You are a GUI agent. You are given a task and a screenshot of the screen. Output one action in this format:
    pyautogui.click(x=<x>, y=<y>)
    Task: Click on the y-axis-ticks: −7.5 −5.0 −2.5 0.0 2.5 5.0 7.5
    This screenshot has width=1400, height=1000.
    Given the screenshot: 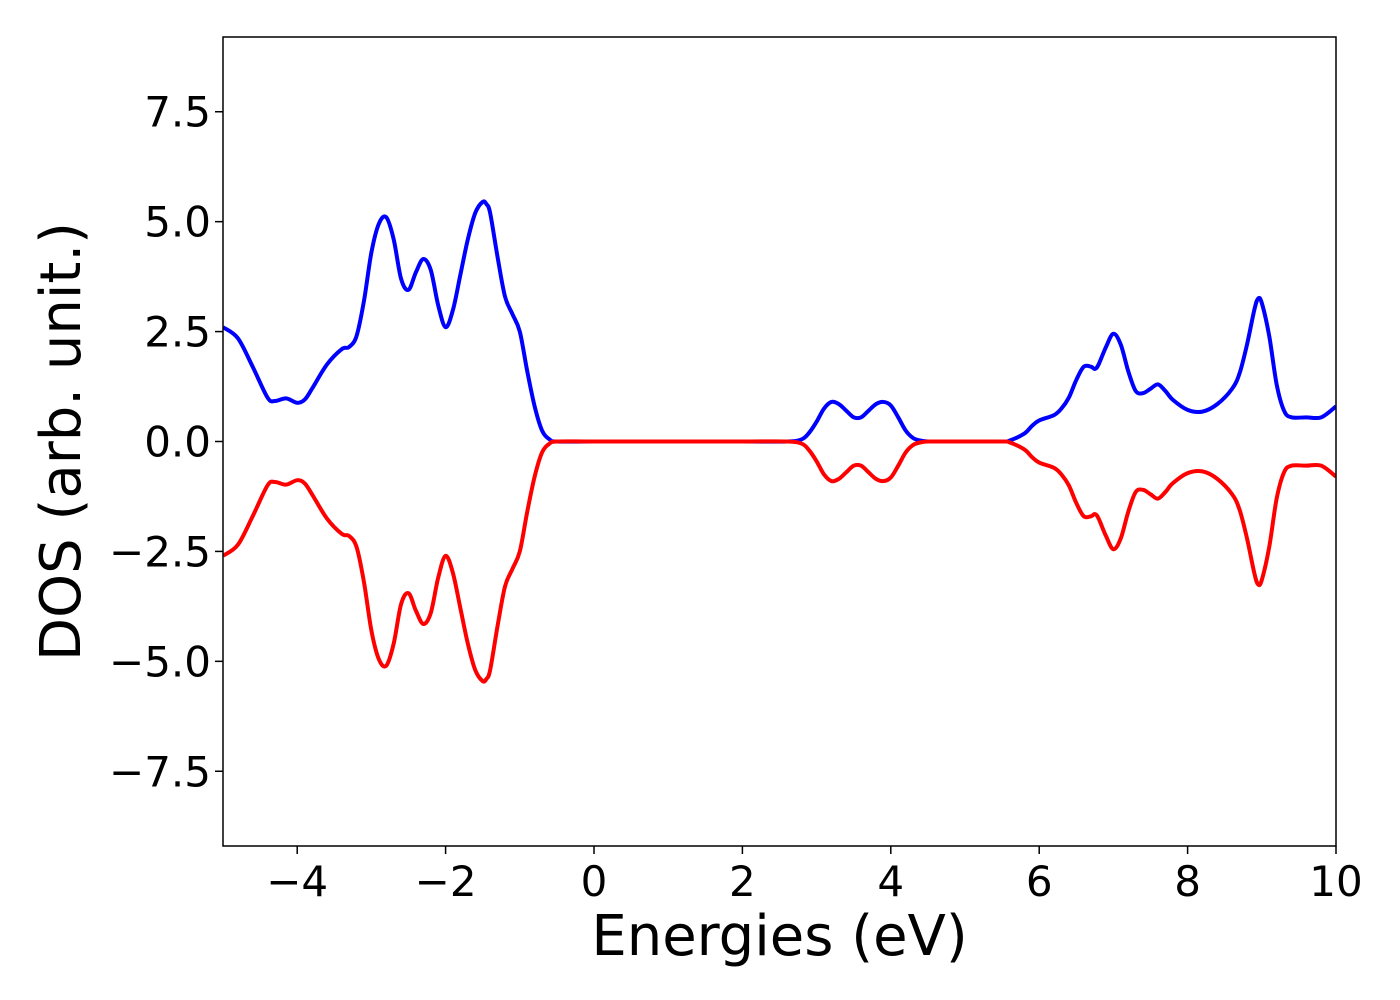 What is the action you would take?
    pyautogui.click(x=166, y=442)
    